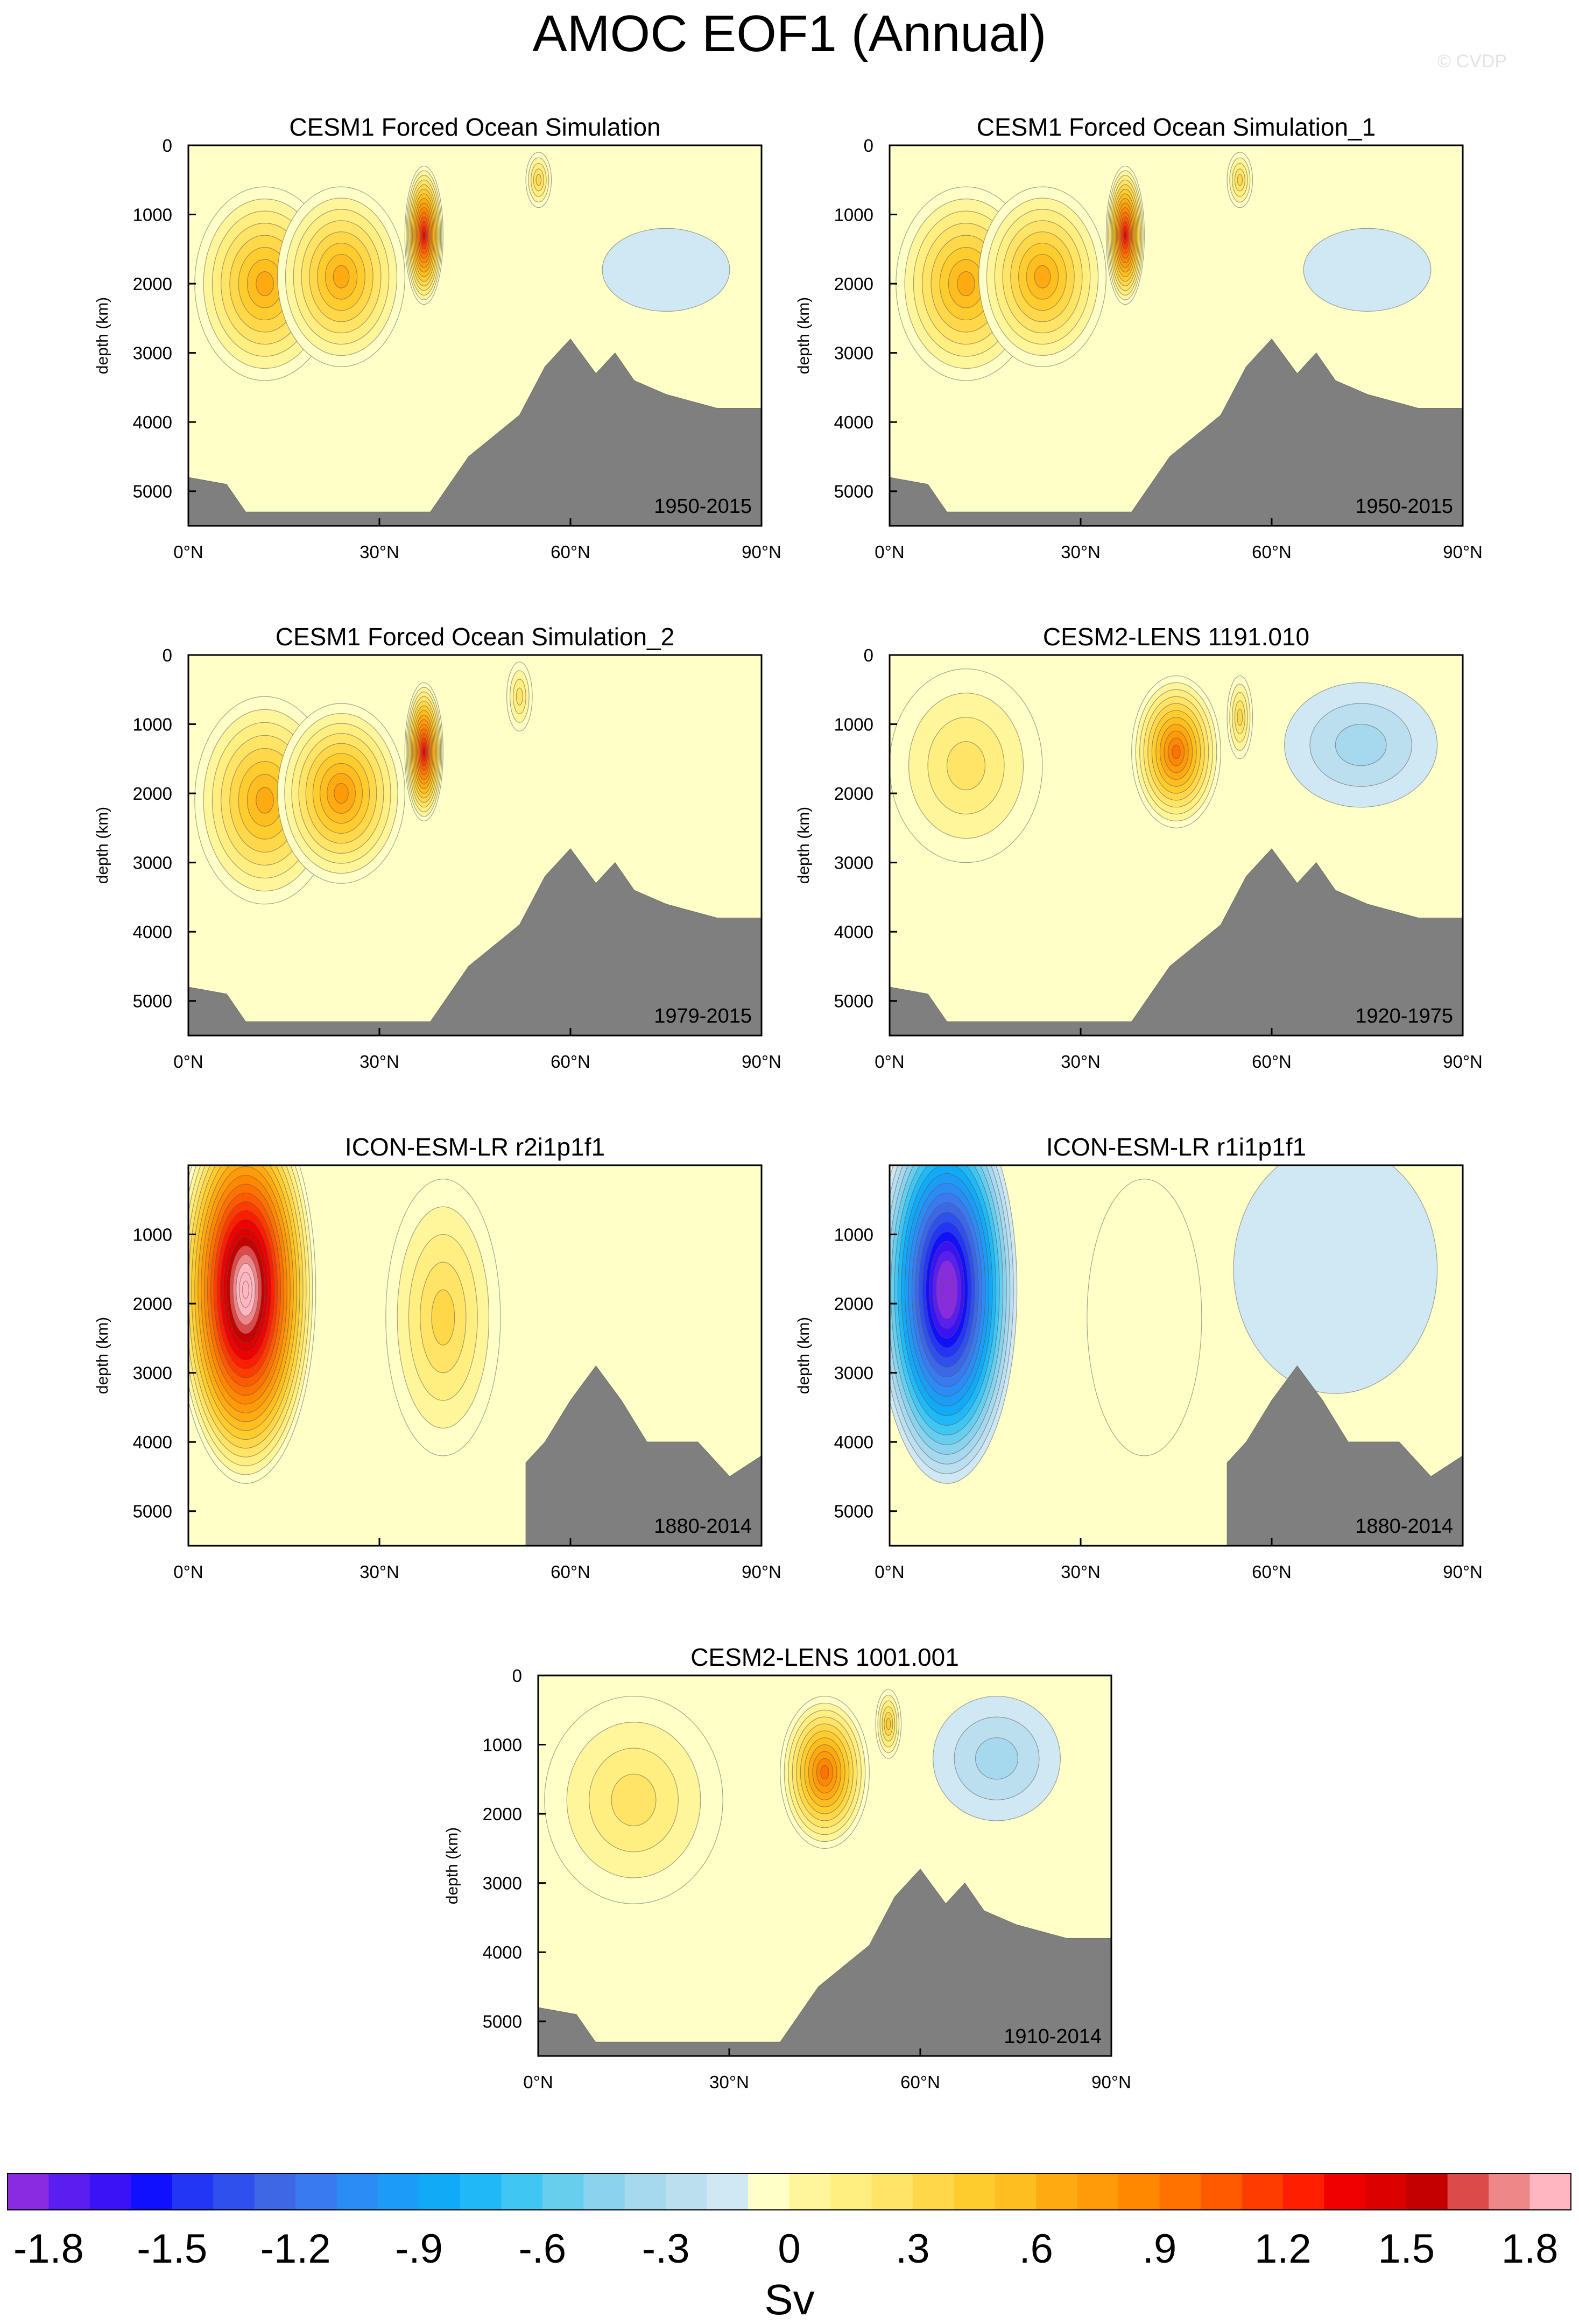 This screenshot has height=2324, width=1579. Describe the element at coordinates (1176, 1147) in the screenshot. I see `panel-title: ICON-ESM-LR r1i1p1f1` at that location.